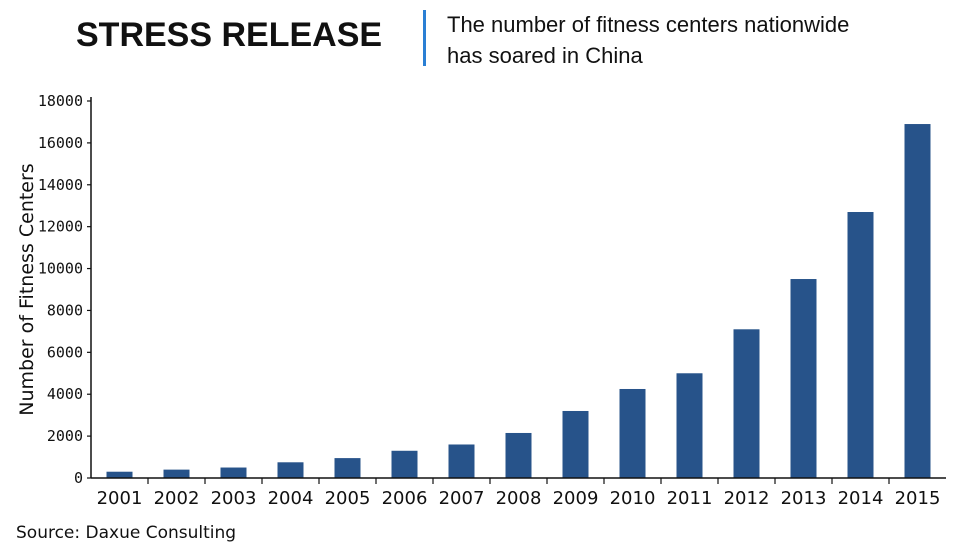 This screenshot has height=555, width=961. I want to click on x-tick-label: 2014, so click(861, 498).